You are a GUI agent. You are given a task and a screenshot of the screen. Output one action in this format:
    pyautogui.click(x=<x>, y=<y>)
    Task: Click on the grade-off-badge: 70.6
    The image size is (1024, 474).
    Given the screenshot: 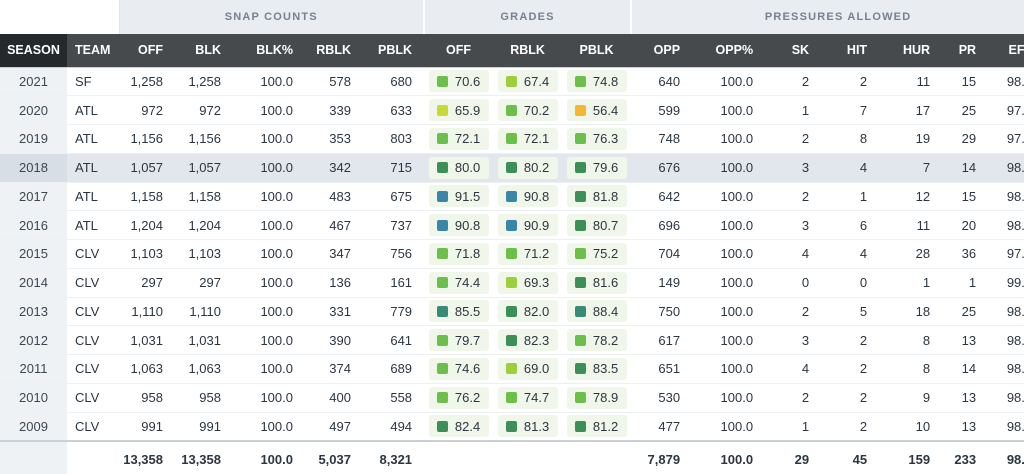 What is the action you would take?
    pyautogui.click(x=458, y=81)
    